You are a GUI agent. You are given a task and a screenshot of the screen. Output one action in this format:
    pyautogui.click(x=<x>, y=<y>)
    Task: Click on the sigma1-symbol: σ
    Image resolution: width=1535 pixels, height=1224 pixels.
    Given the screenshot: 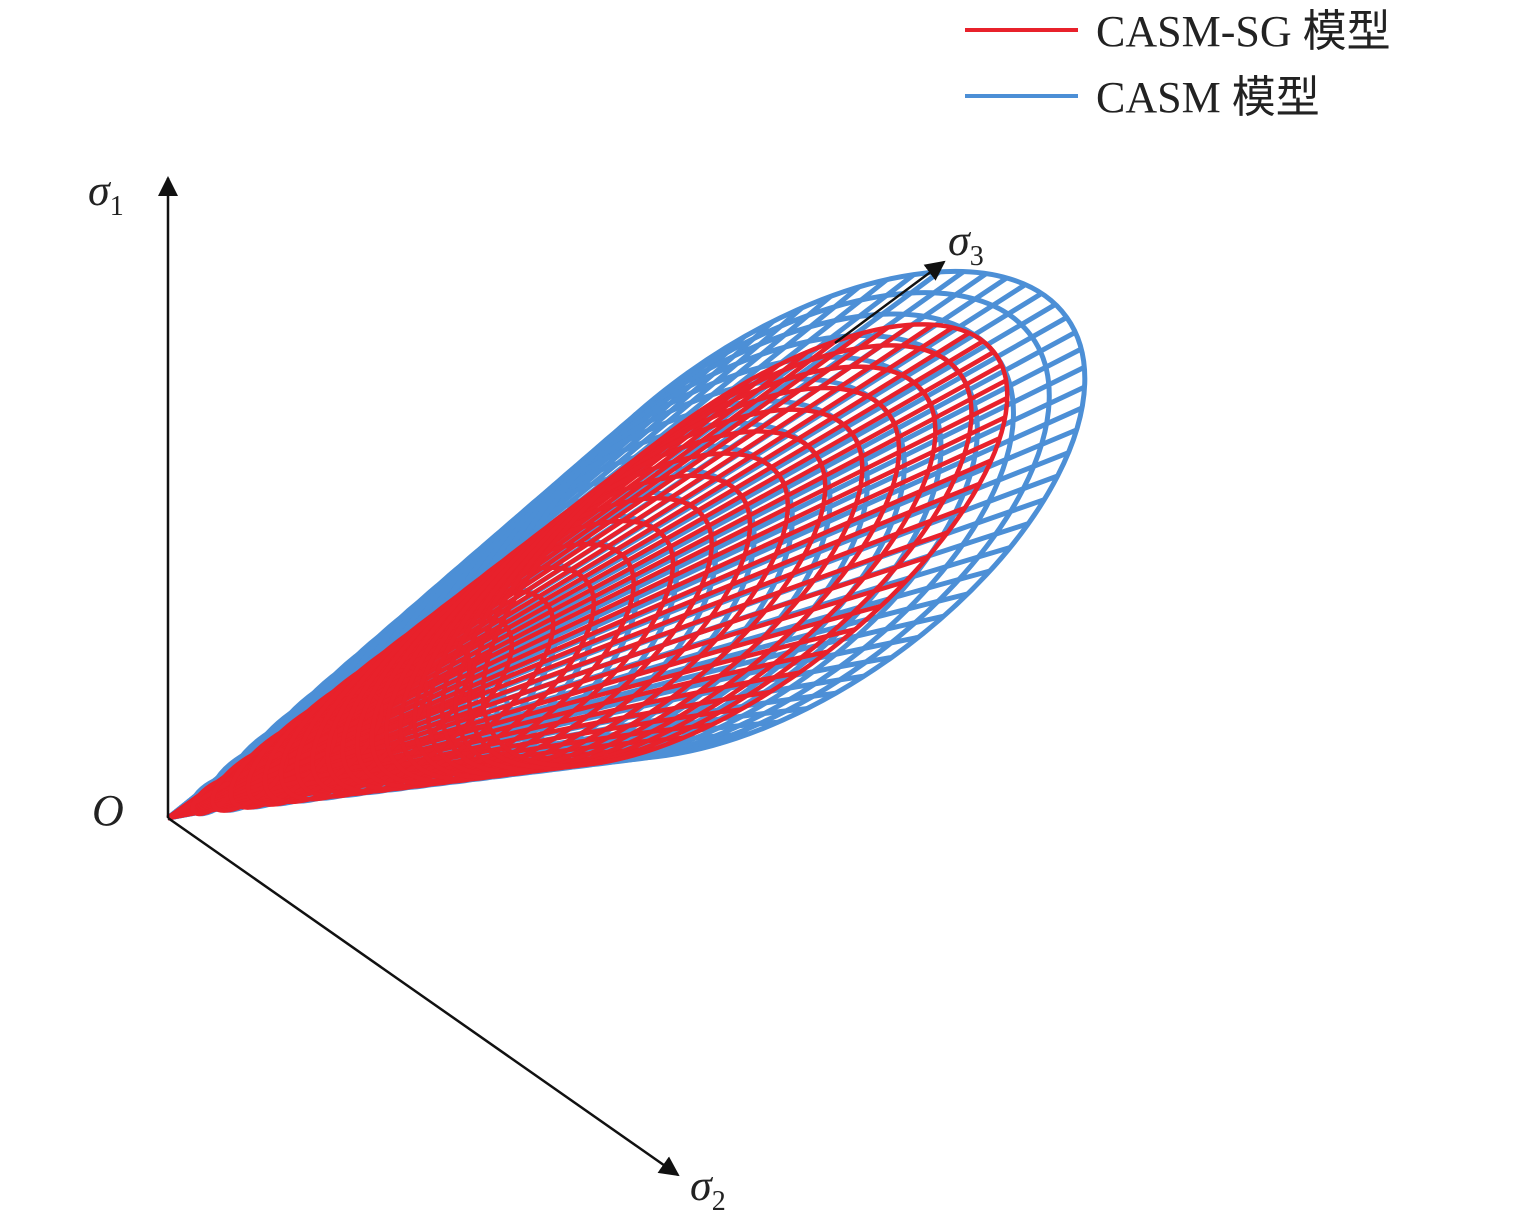 What is the action you would take?
    pyautogui.click(x=100, y=190)
    